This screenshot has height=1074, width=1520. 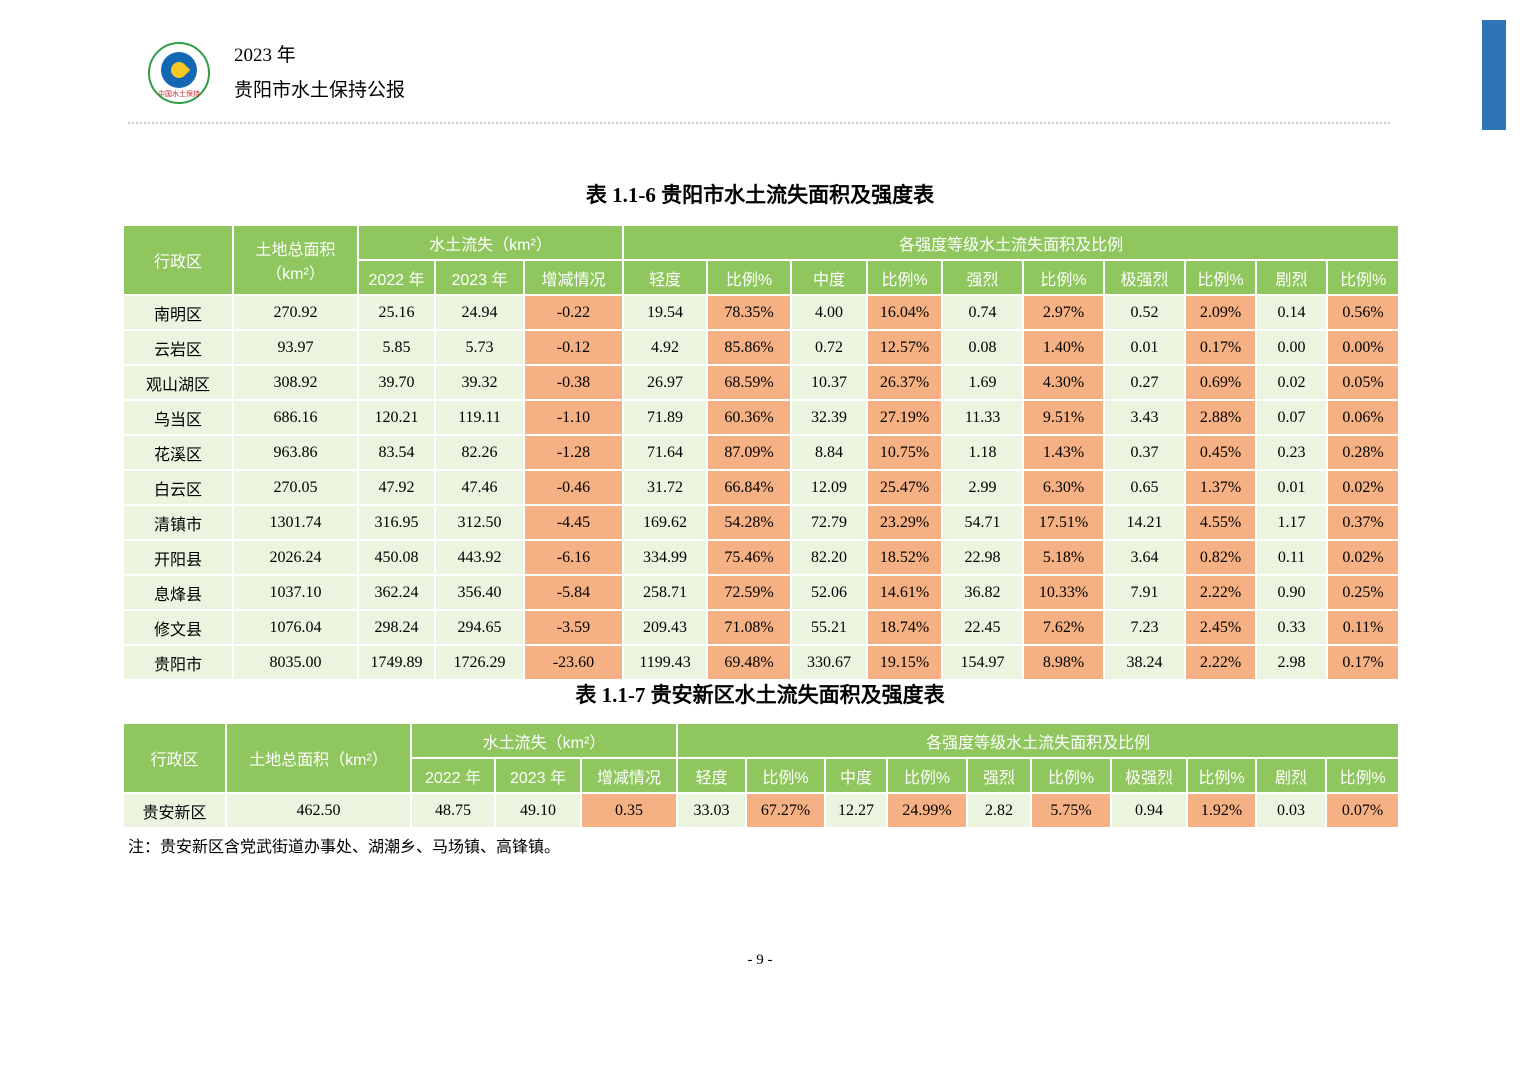 What do you see at coordinates (1292, 417) in the screenshot?
I see `data-cell: 0.07` at bounding box center [1292, 417].